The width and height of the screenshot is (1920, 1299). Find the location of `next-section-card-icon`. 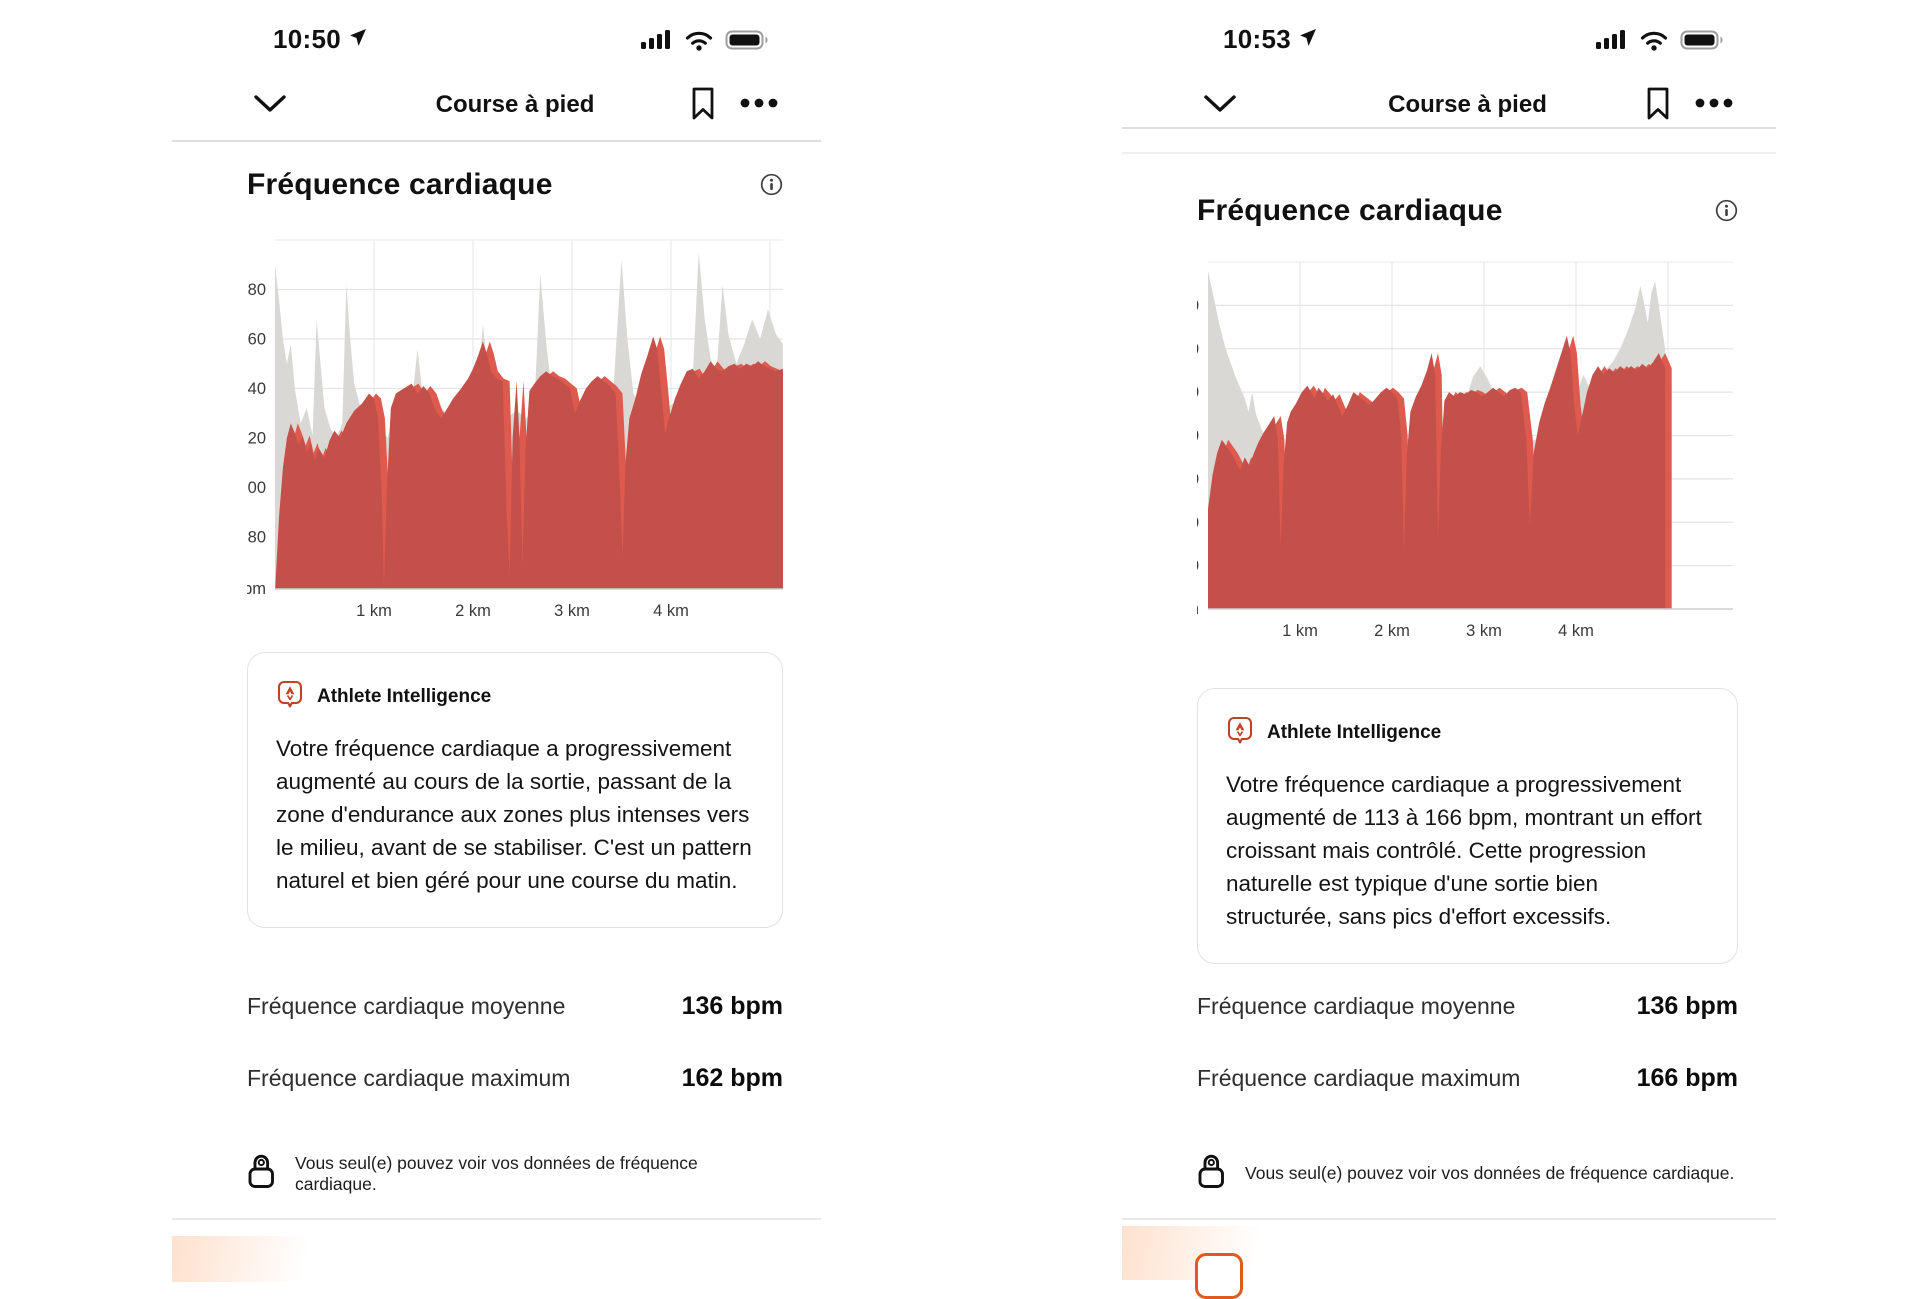

next-section-card-icon is located at coordinates (1219, 1276).